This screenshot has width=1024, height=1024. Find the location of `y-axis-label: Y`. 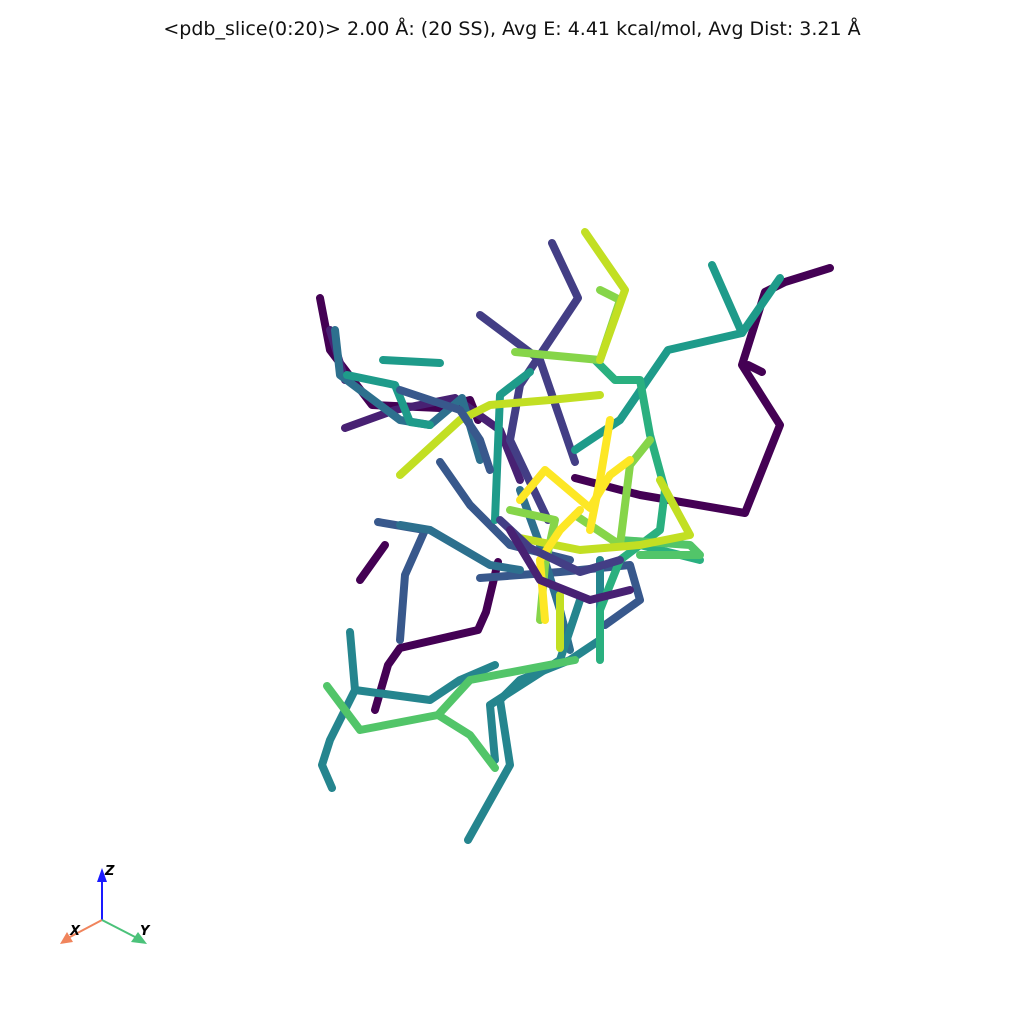

y-axis-label: Y is located at coordinates (145, 931).